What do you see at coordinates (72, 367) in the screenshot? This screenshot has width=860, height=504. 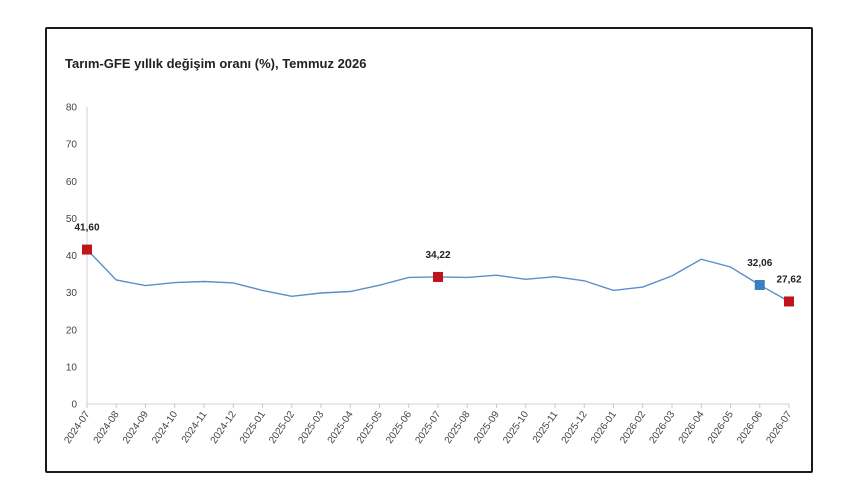 I see `y-tick-label: 10` at bounding box center [72, 367].